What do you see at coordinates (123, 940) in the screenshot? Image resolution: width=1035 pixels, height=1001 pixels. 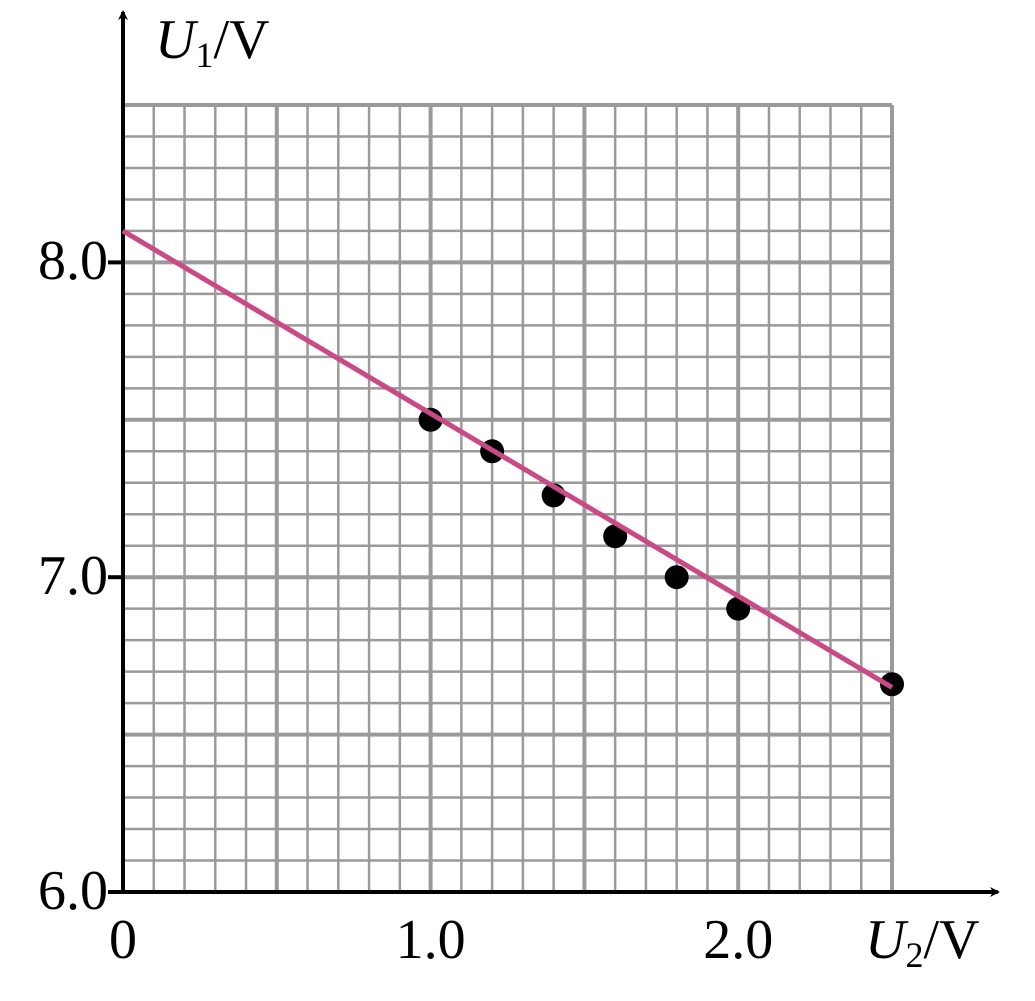 I see `x-tick-label: 0` at bounding box center [123, 940].